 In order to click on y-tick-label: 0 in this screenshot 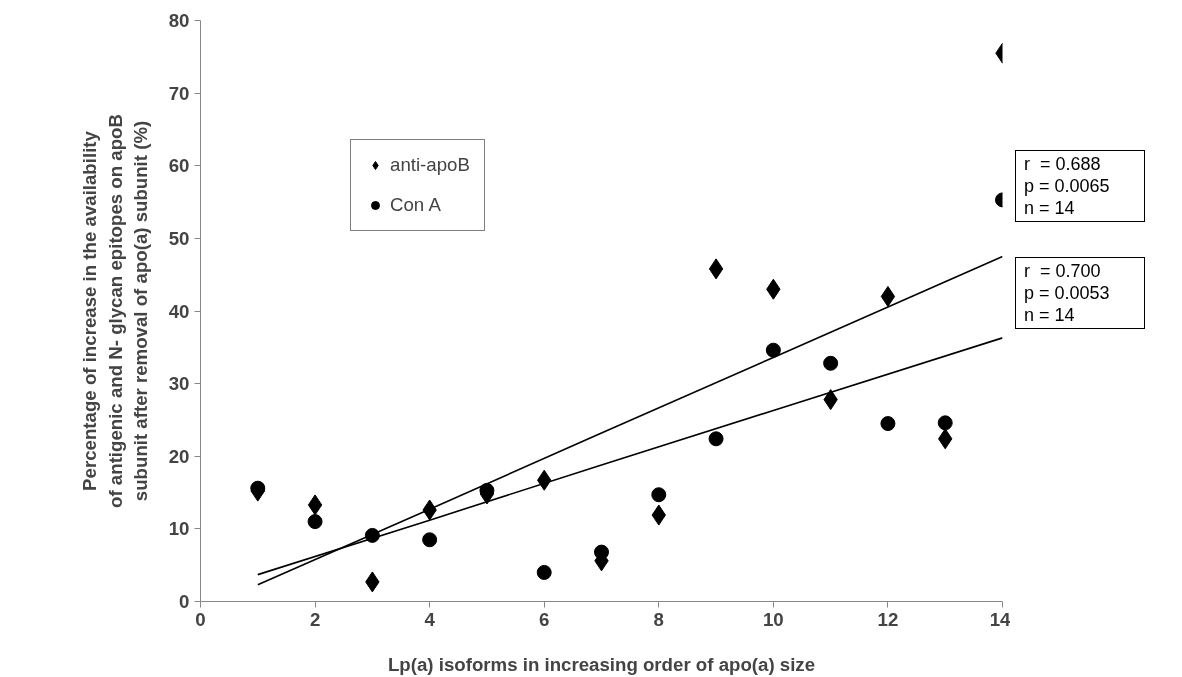, I will do `click(184, 601)`.